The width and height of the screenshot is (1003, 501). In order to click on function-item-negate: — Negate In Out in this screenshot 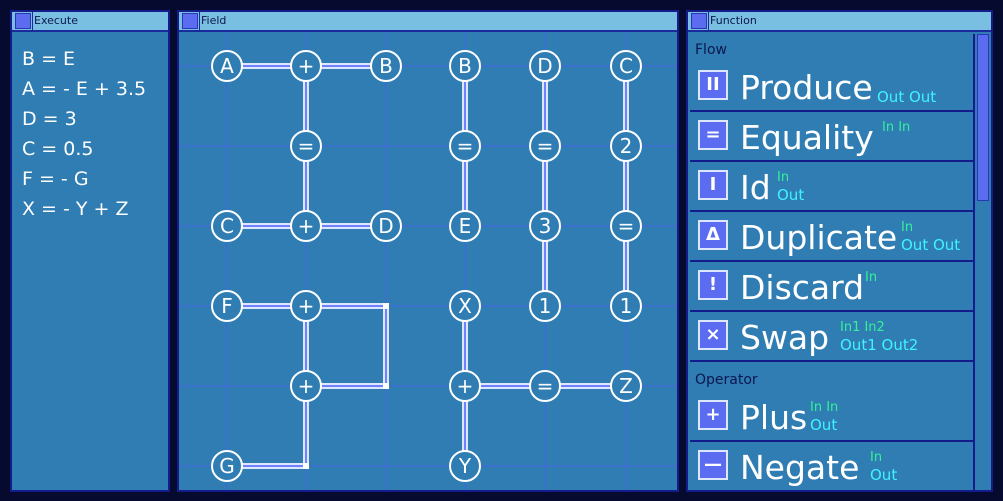, I will do `click(833, 466)`.